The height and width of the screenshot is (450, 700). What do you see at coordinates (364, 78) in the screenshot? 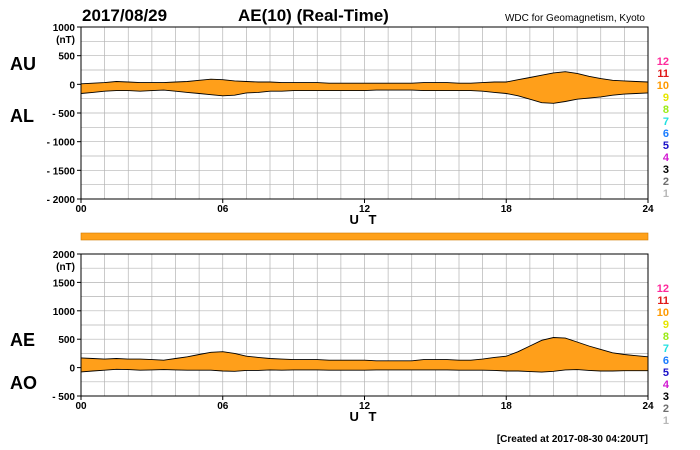
I see `series-line-au` at bounding box center [364, 78].